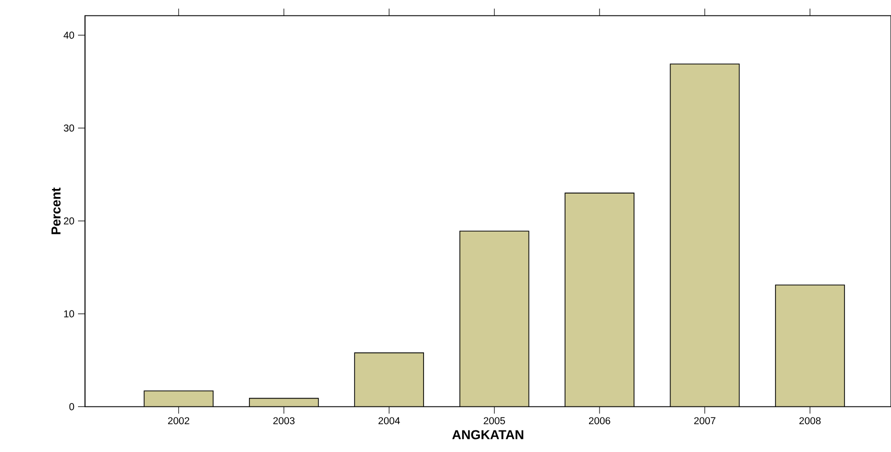 This screenshot has height=452, width=891. I want to click on x-tick-label: 2006, so click(599, 420).